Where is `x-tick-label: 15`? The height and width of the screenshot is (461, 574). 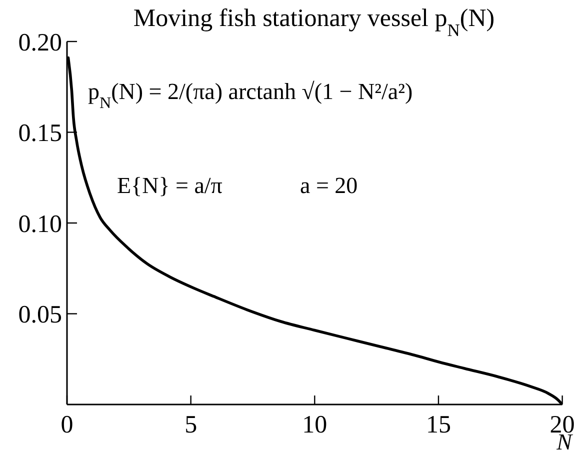 x-tick-label: 15 is located at coordinates (438, 424).